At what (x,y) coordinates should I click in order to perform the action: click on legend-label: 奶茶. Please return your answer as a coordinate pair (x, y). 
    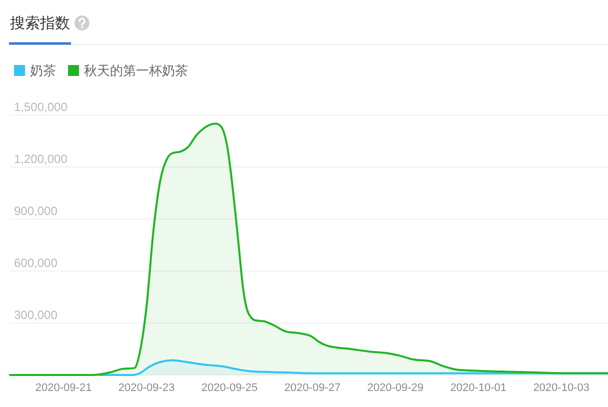
    Looking at the image, I should click on (43, 70).